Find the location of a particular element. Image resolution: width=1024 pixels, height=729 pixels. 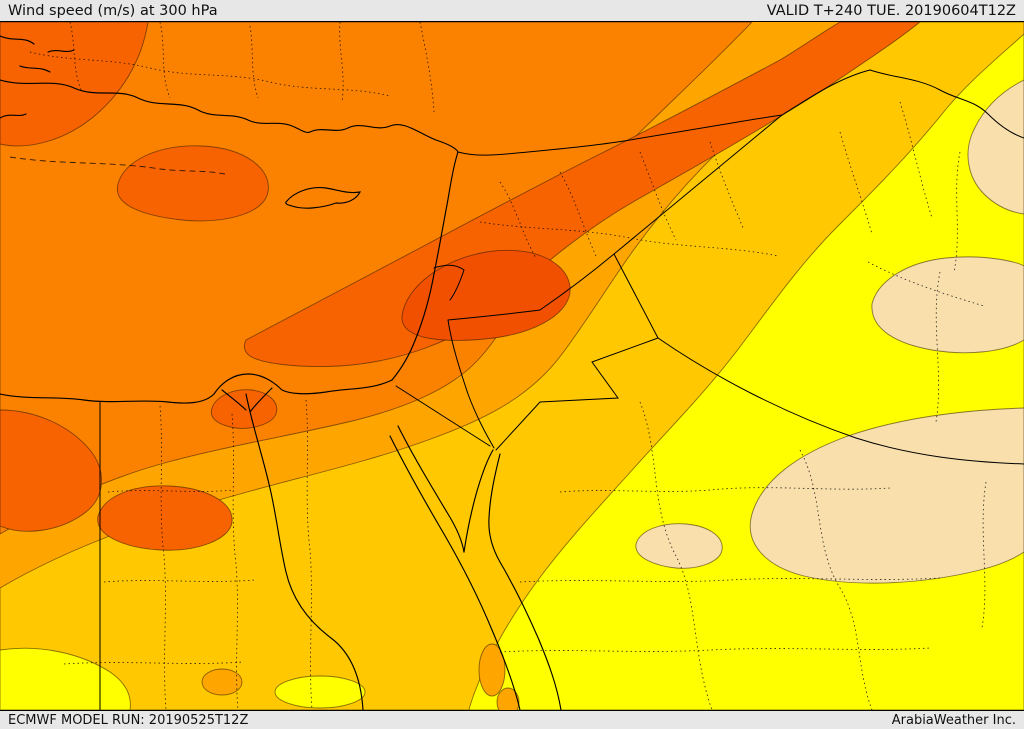

river-nile is located at coordinates (292, 548).